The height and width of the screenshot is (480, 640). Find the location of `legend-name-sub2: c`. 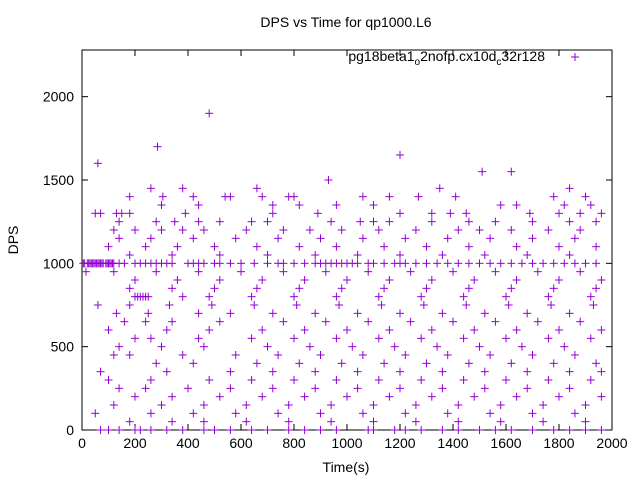

legend-name-sub2: c is located at coordinates (498, 62).